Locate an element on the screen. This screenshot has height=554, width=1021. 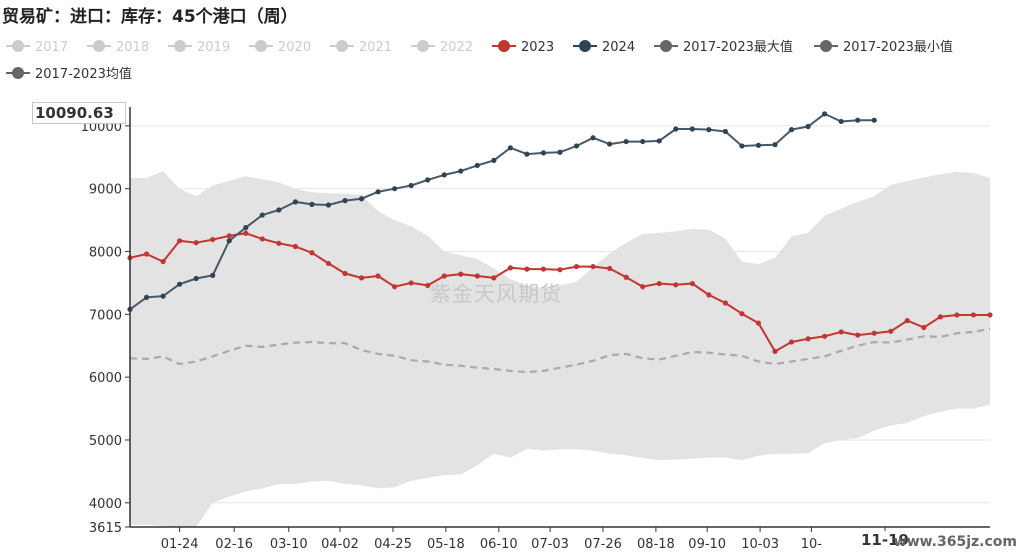
legend-item-2022: 2022 is located at coordinates (442, 47).